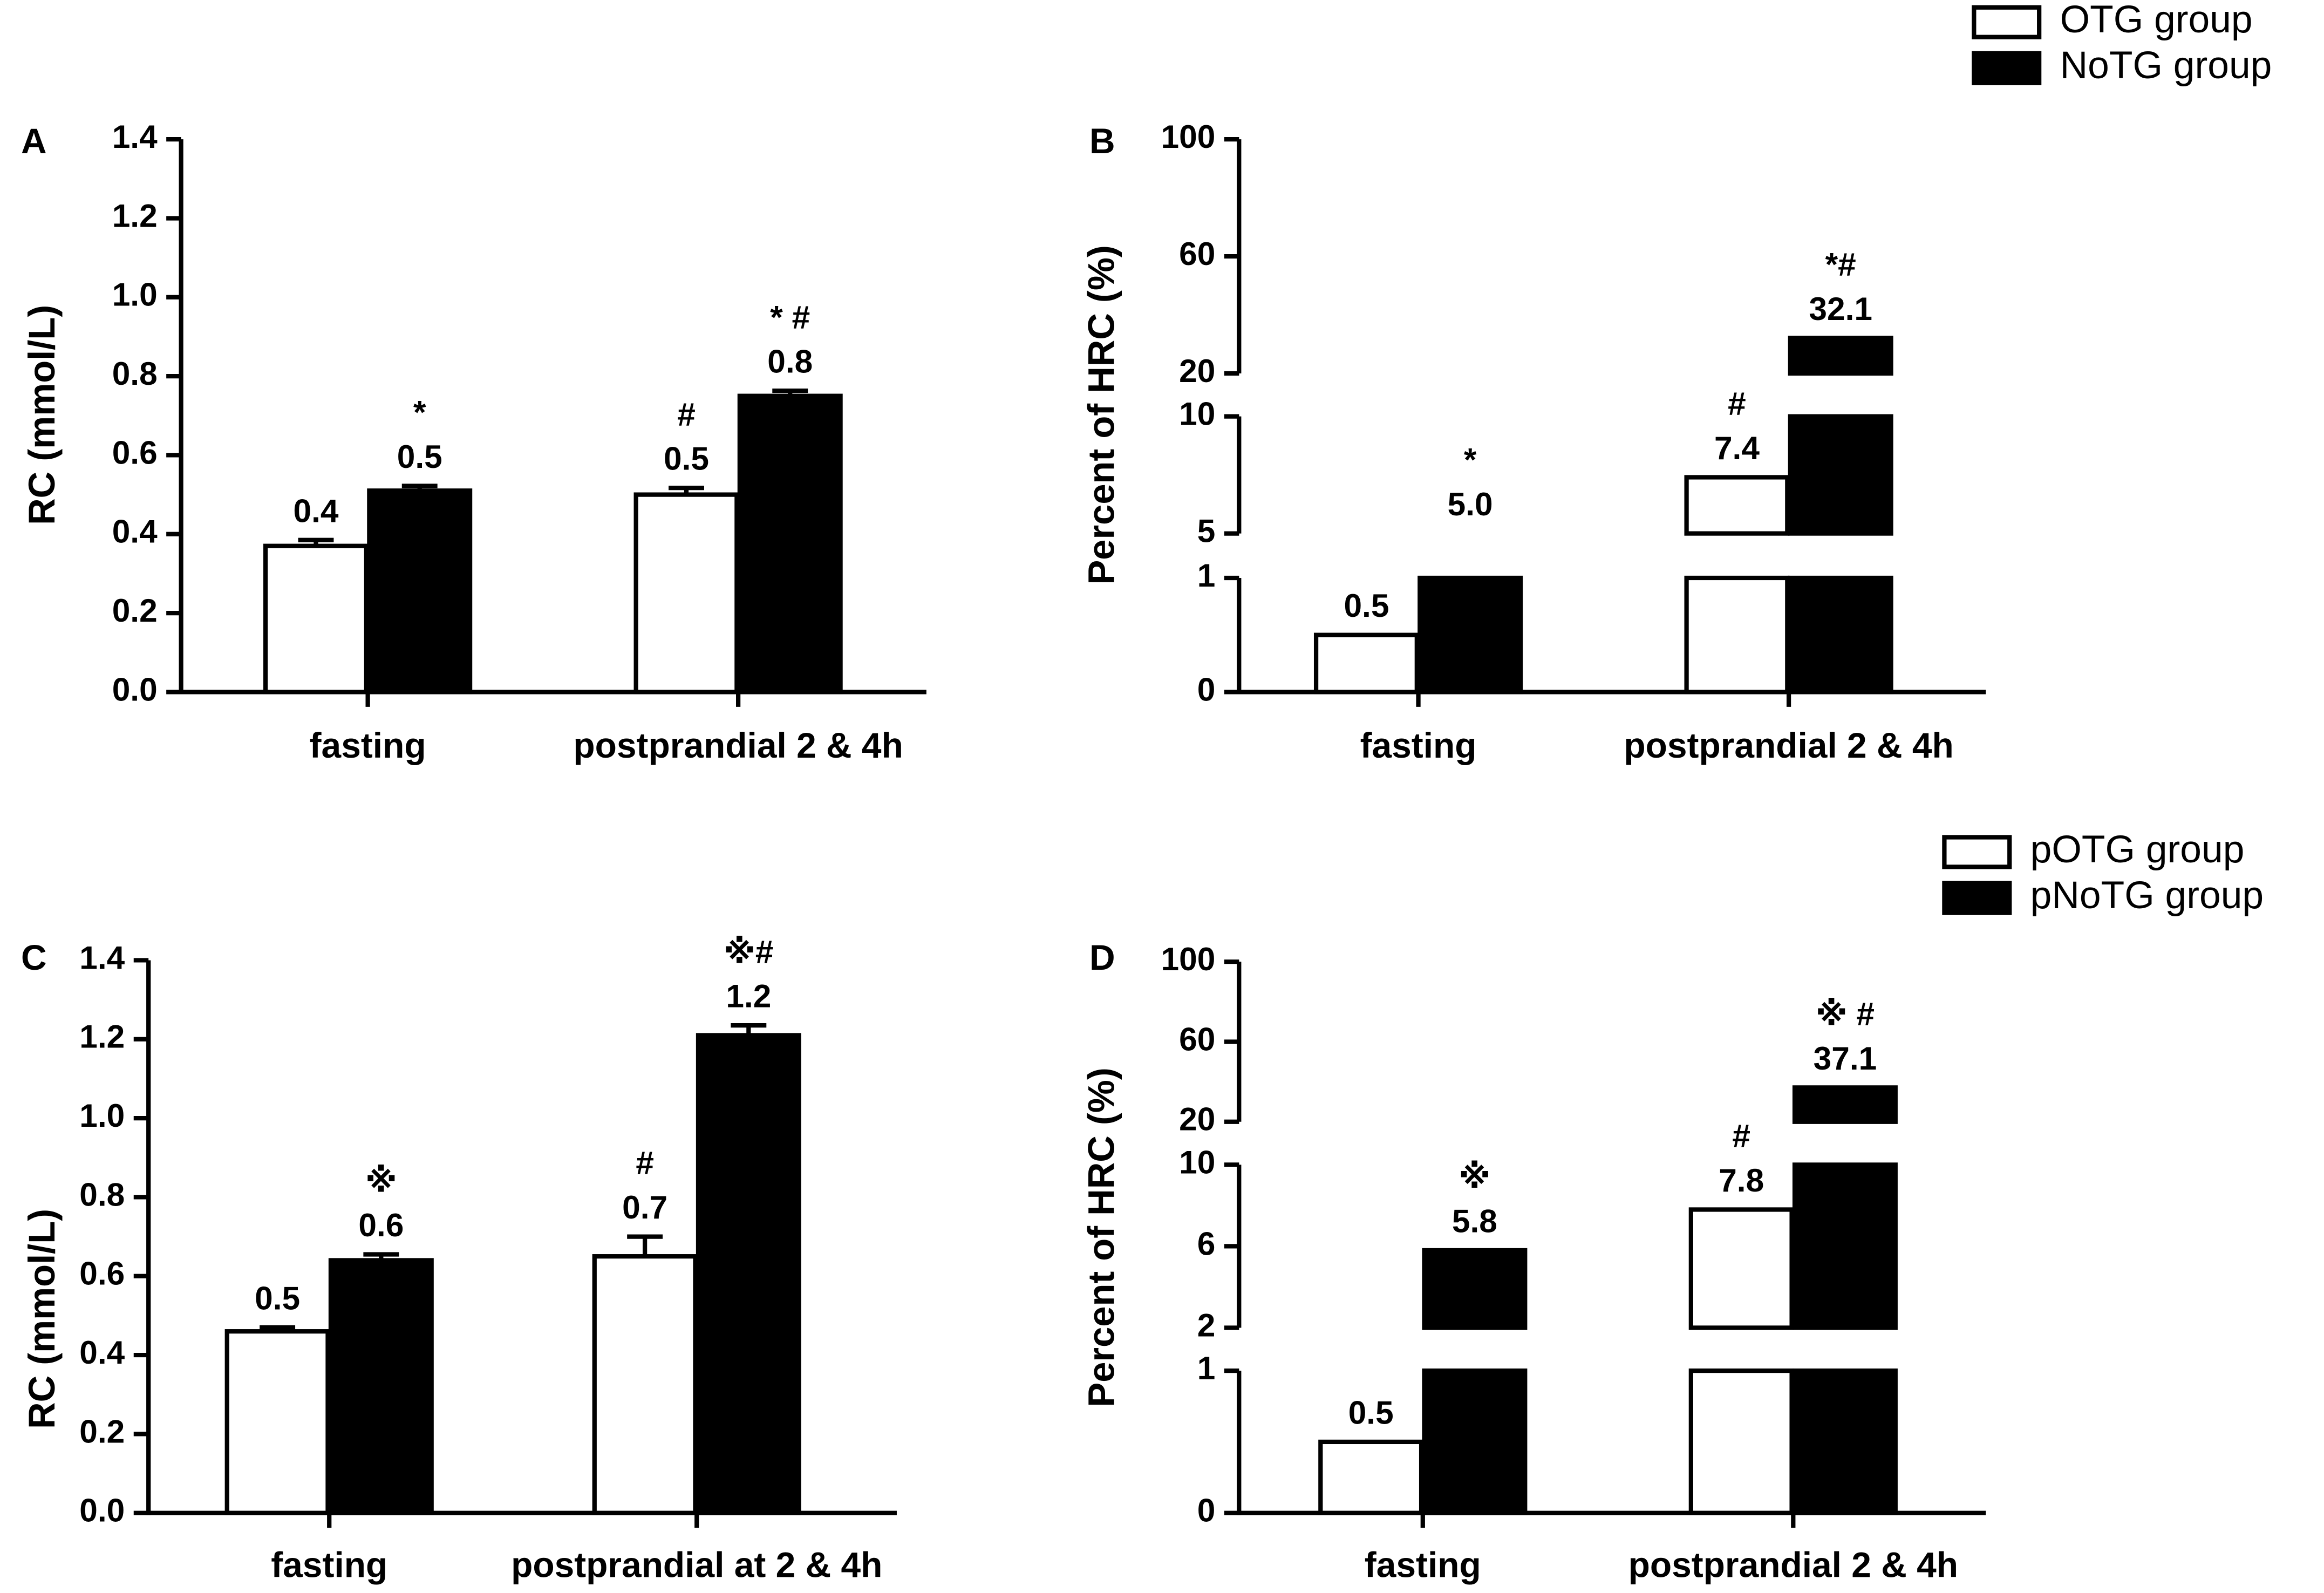 The image size is (2324, 1593). I want to click on significance-mark: ※ #, so click(1845, 1014).